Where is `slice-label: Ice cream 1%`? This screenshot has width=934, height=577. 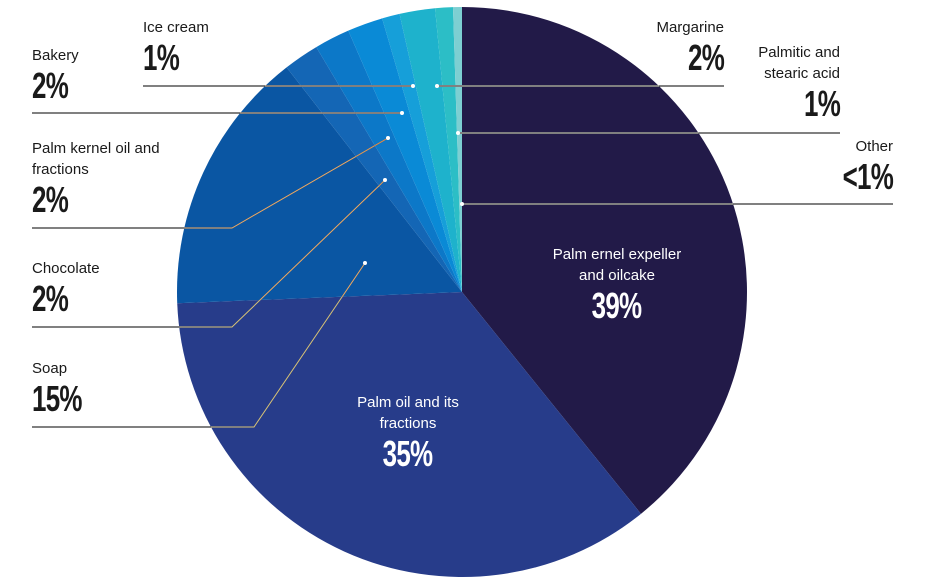
slice-label: Ice cream 1% is located at coordinates (243, 47).